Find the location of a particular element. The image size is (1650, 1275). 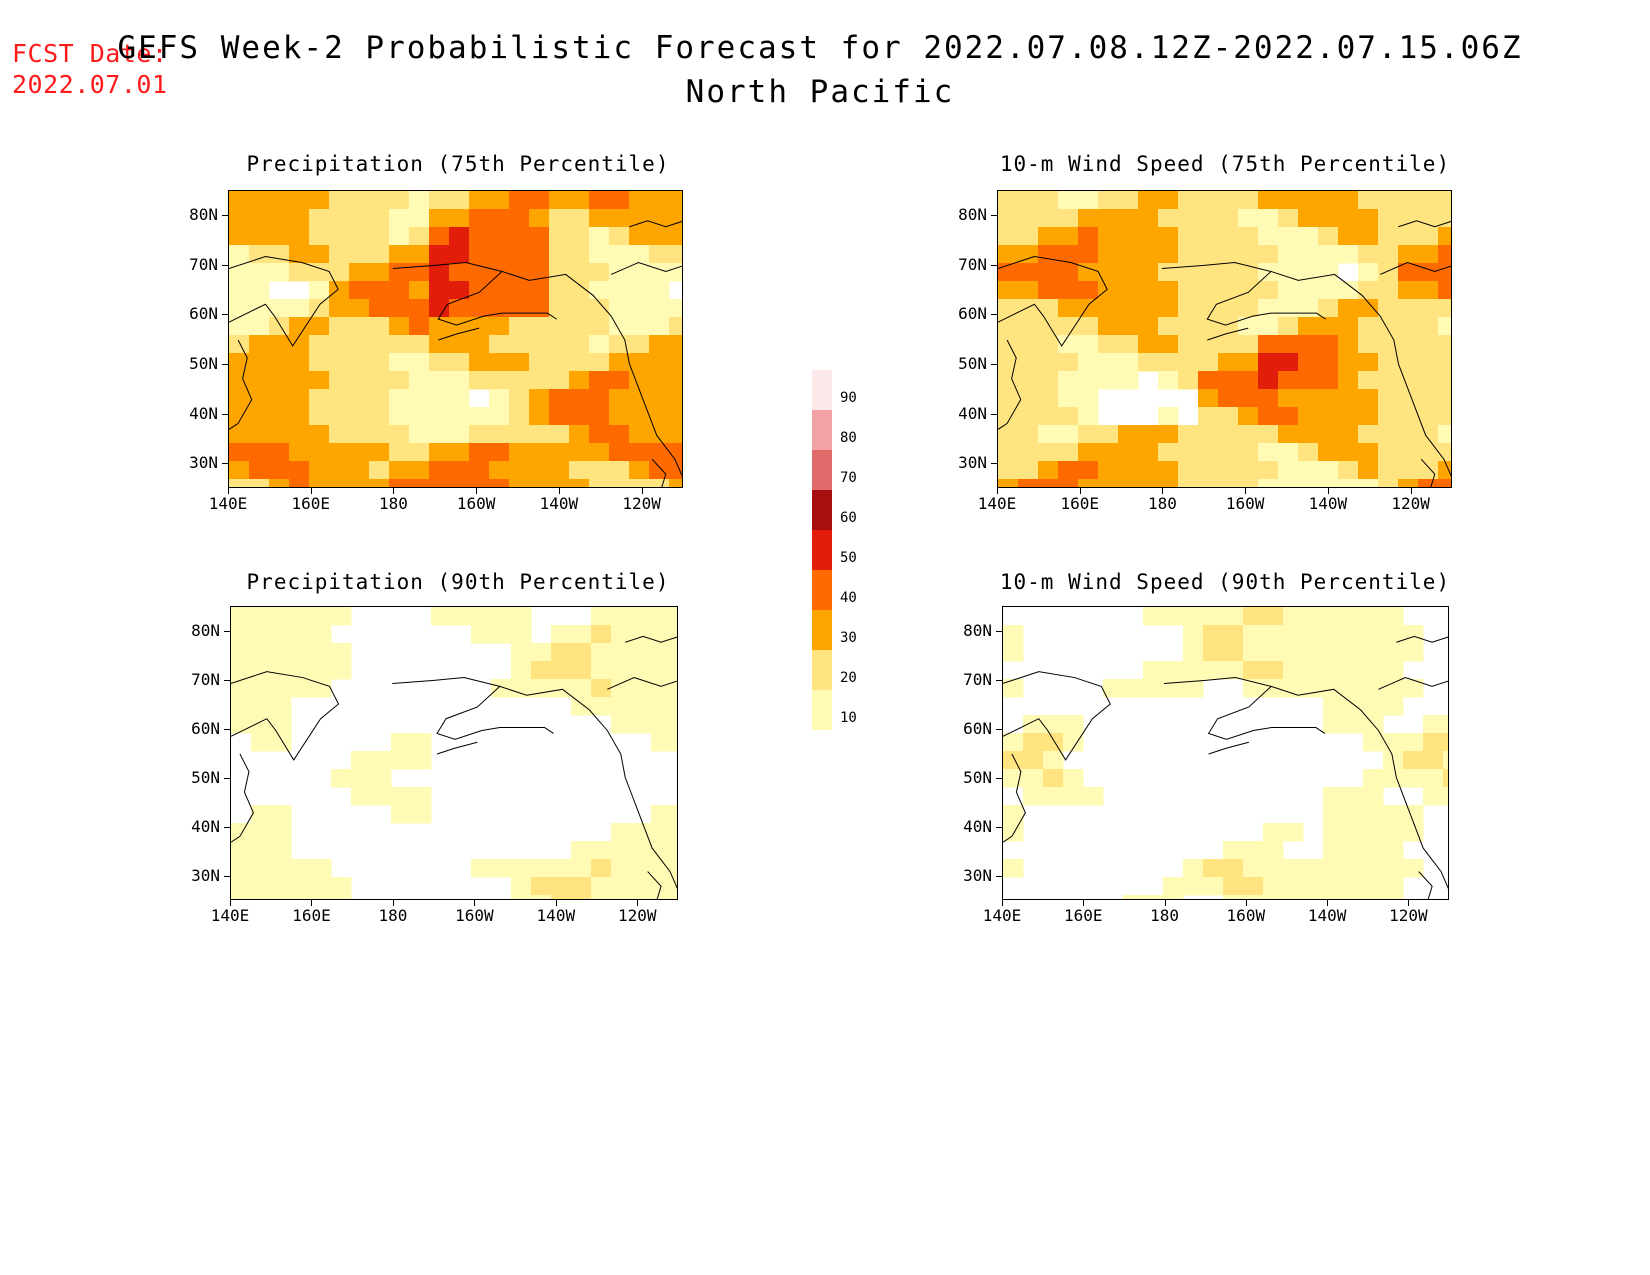

colorbar-label: 30 is located at coordinates (848, 638).